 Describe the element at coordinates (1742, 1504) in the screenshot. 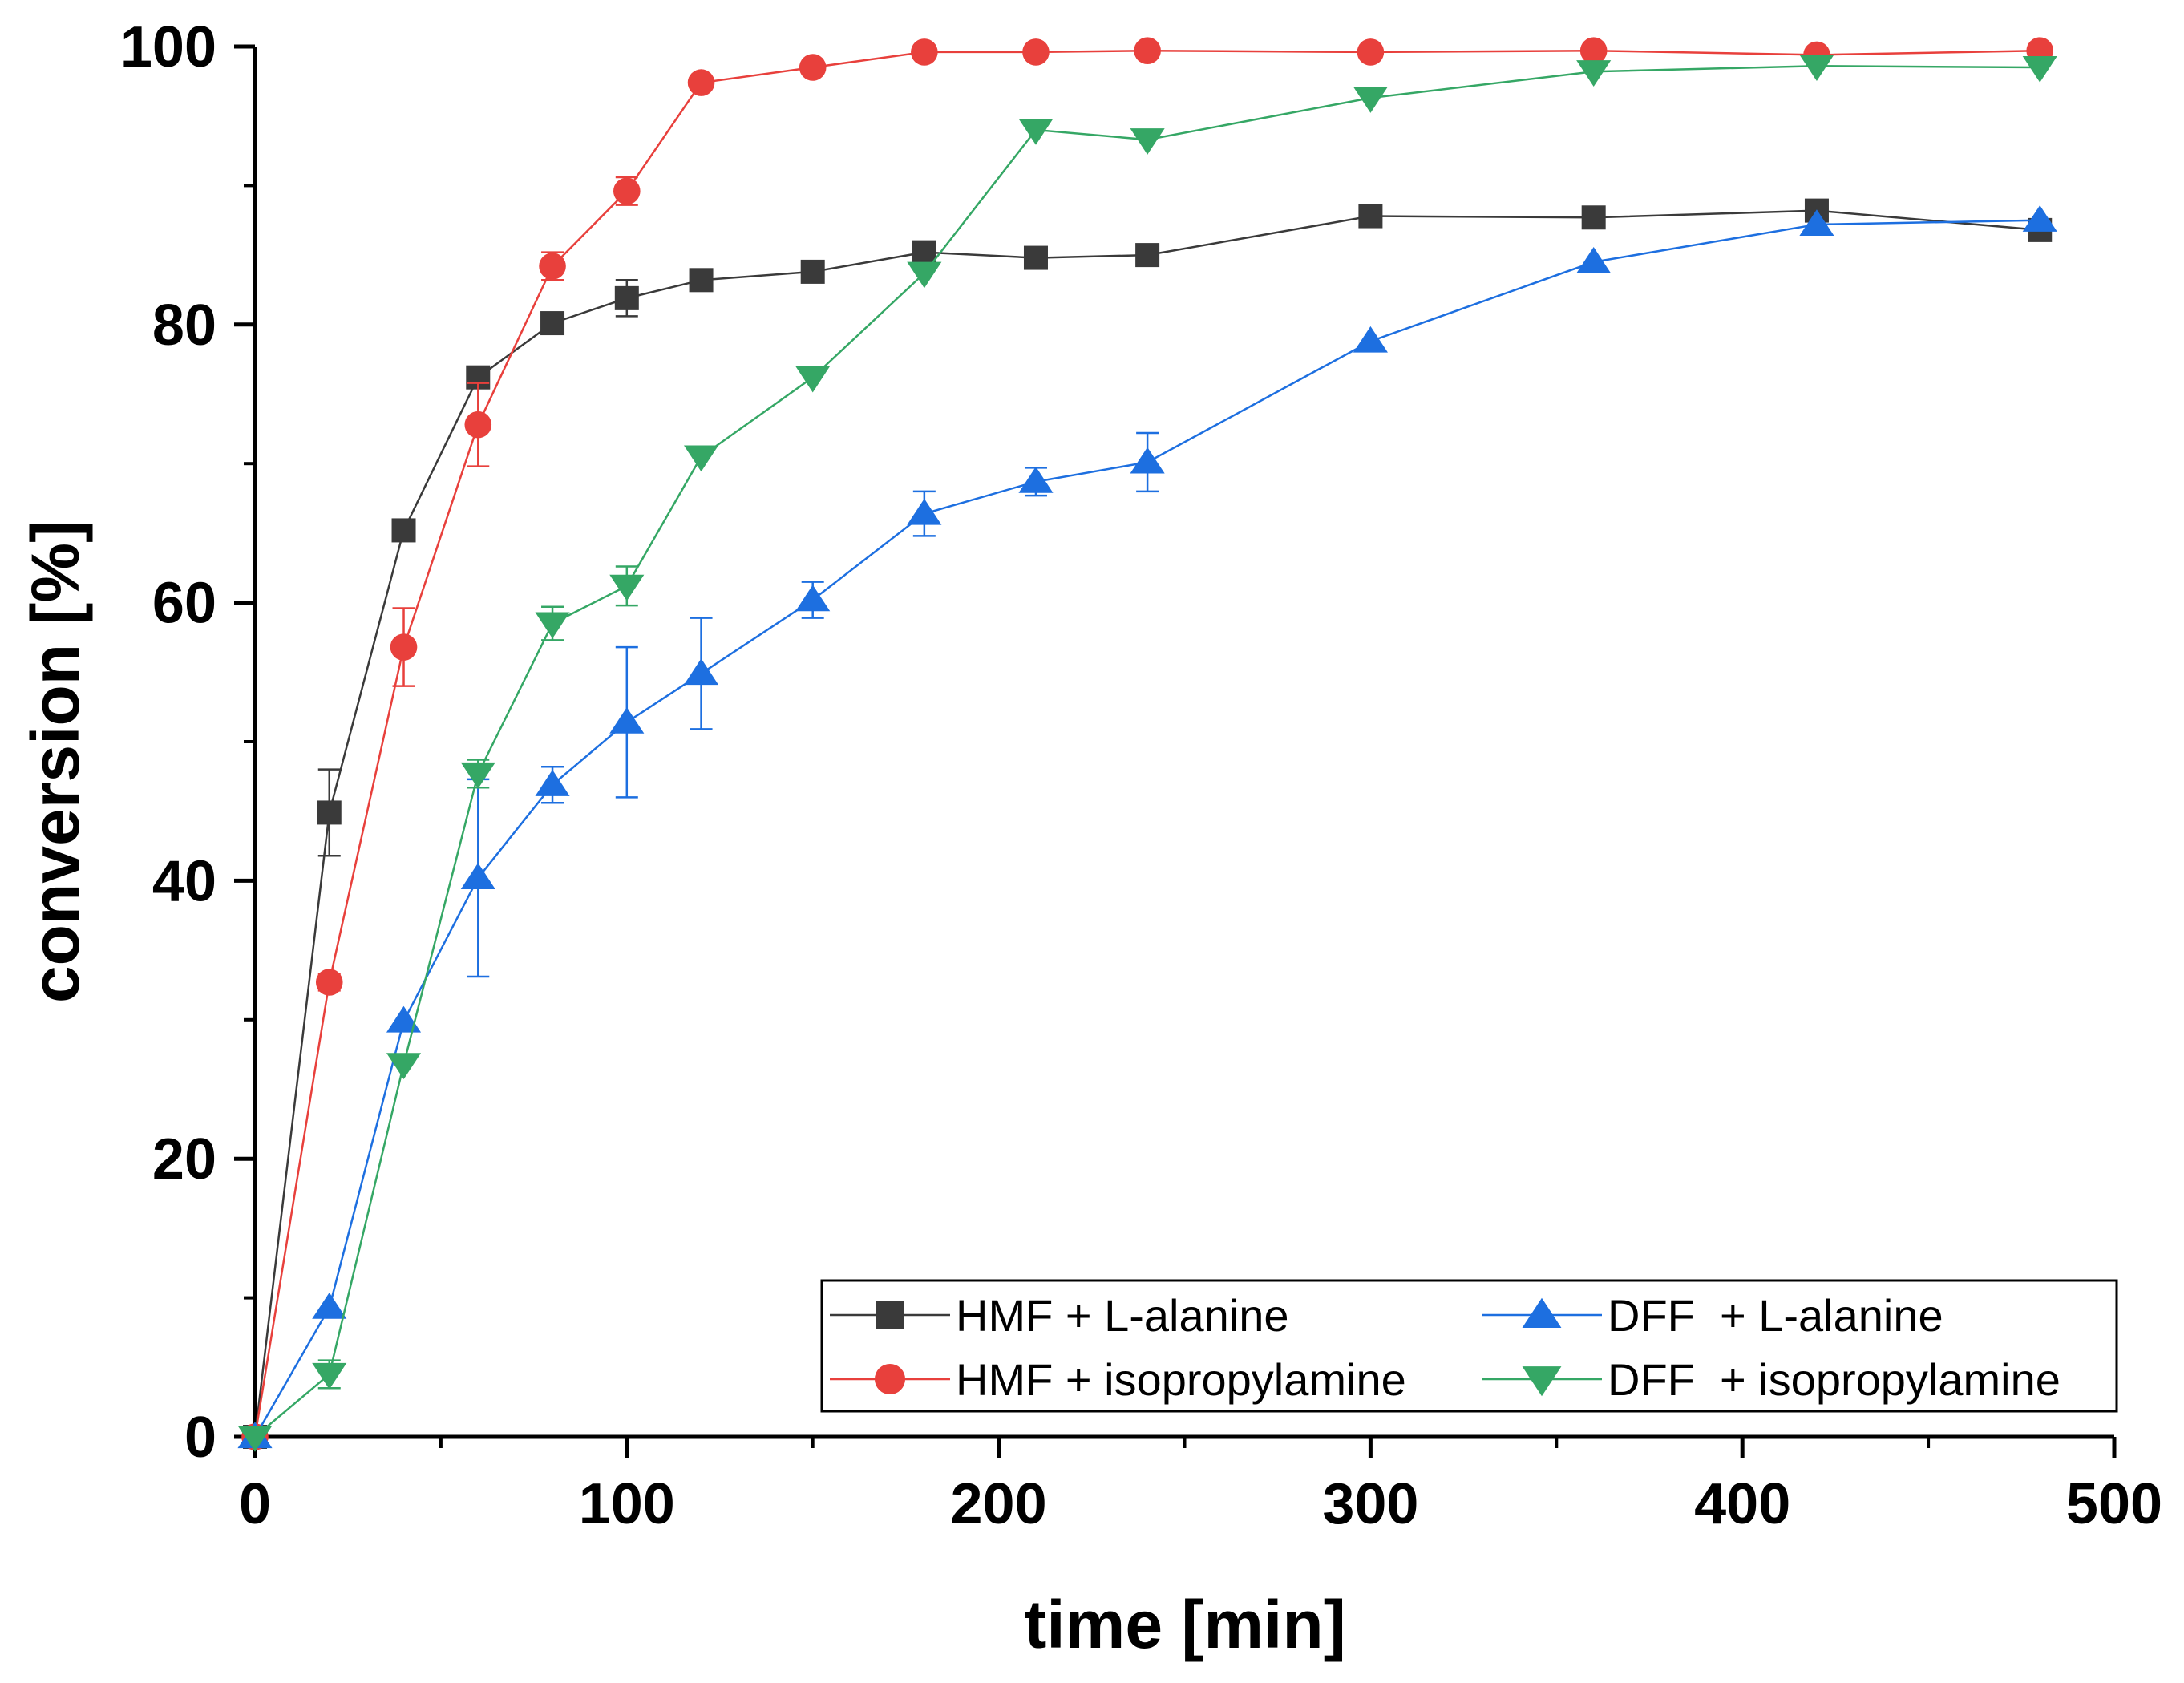

I see `x-tick-label: 400` at that location.